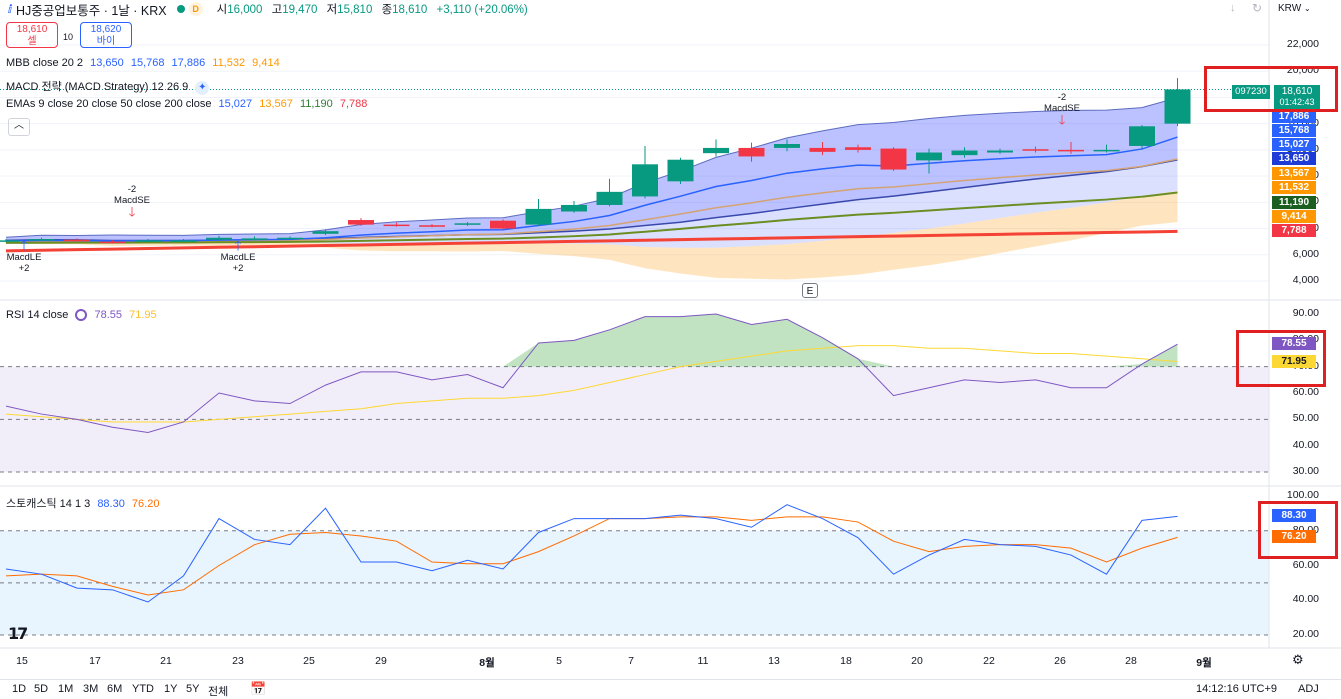  Describe the element at coordinates (1305, 634) in the screenshot. I see `stoch-tick-label: 20.00` at that location.